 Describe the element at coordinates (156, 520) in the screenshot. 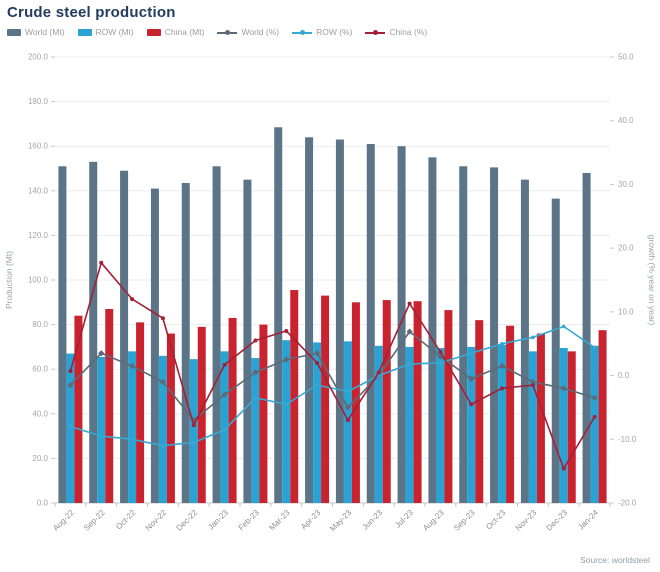

I see `svg-text: Nov-22` at that location.